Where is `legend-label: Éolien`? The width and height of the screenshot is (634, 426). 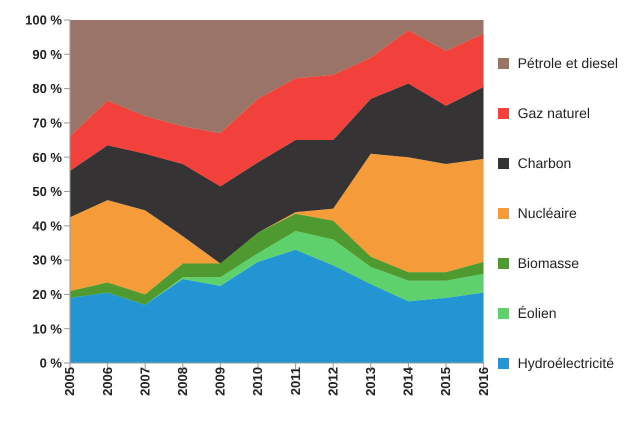
legend-label: Éolien is located at coordinates (537, 313).